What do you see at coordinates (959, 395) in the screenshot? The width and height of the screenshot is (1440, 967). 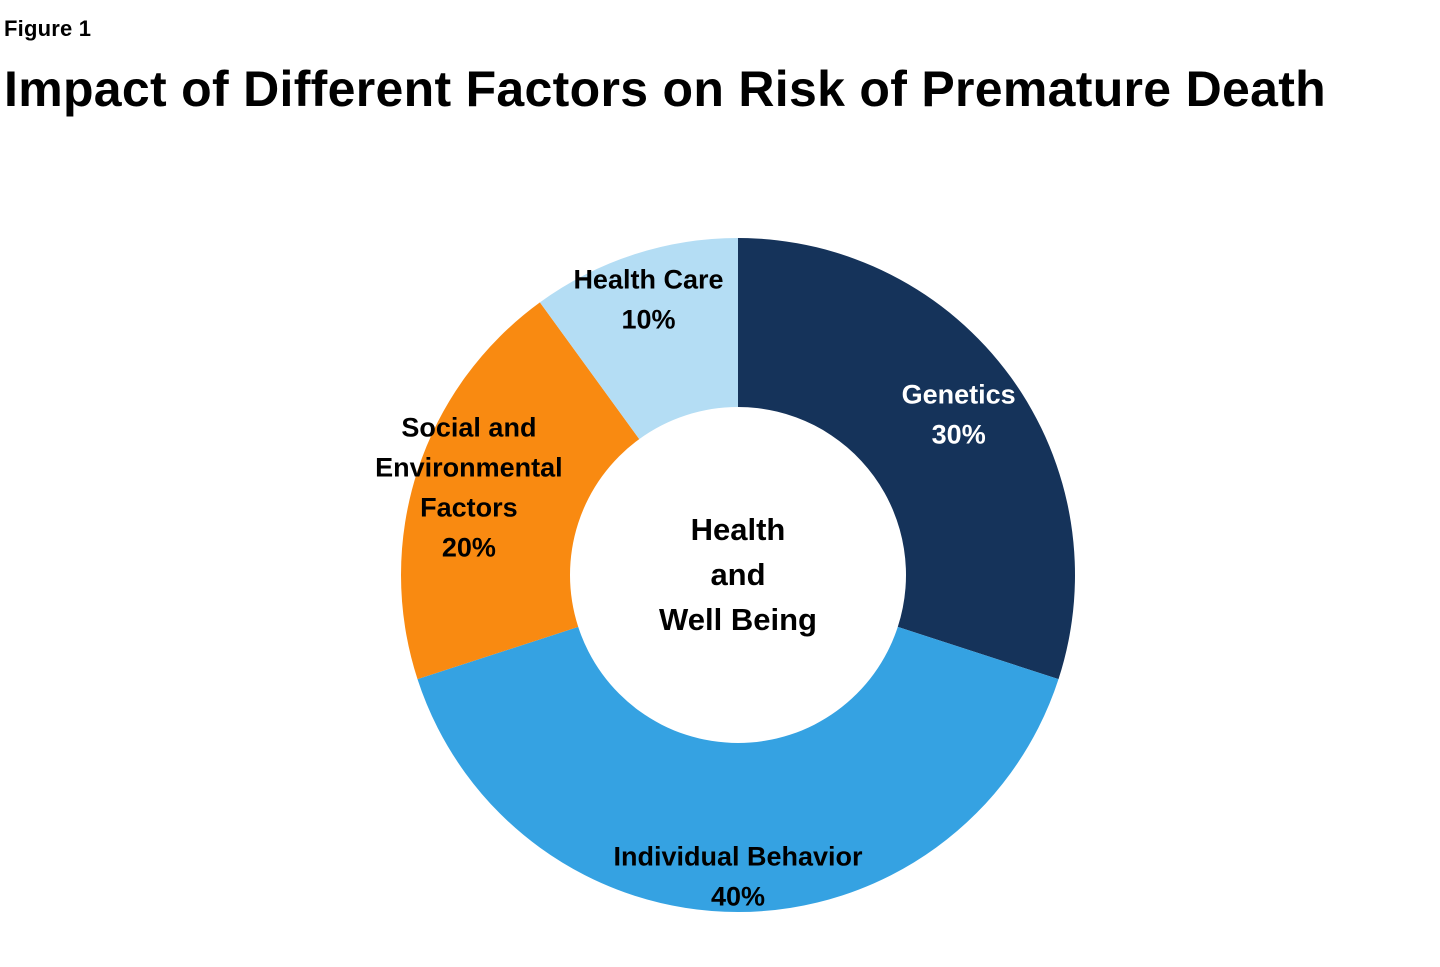 I see `slice-name-label: Genetics` at bounding box center [959, 395].